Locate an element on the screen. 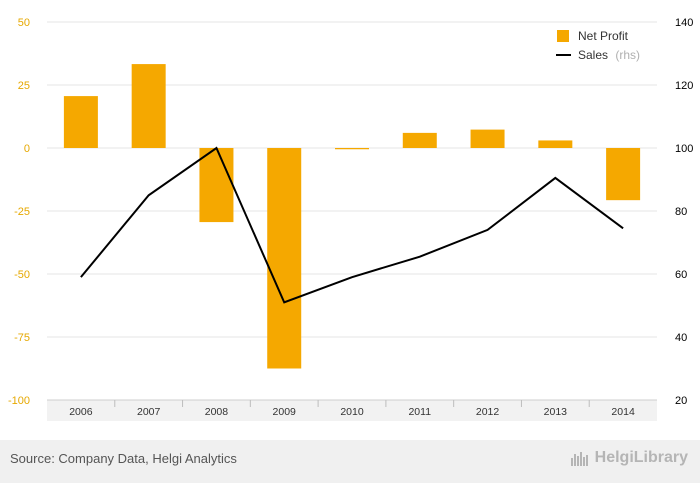 The image size is (700, 483). right-axis-labels: 140 120 100 80 60 40 20 is located at coordinates (684, 212).